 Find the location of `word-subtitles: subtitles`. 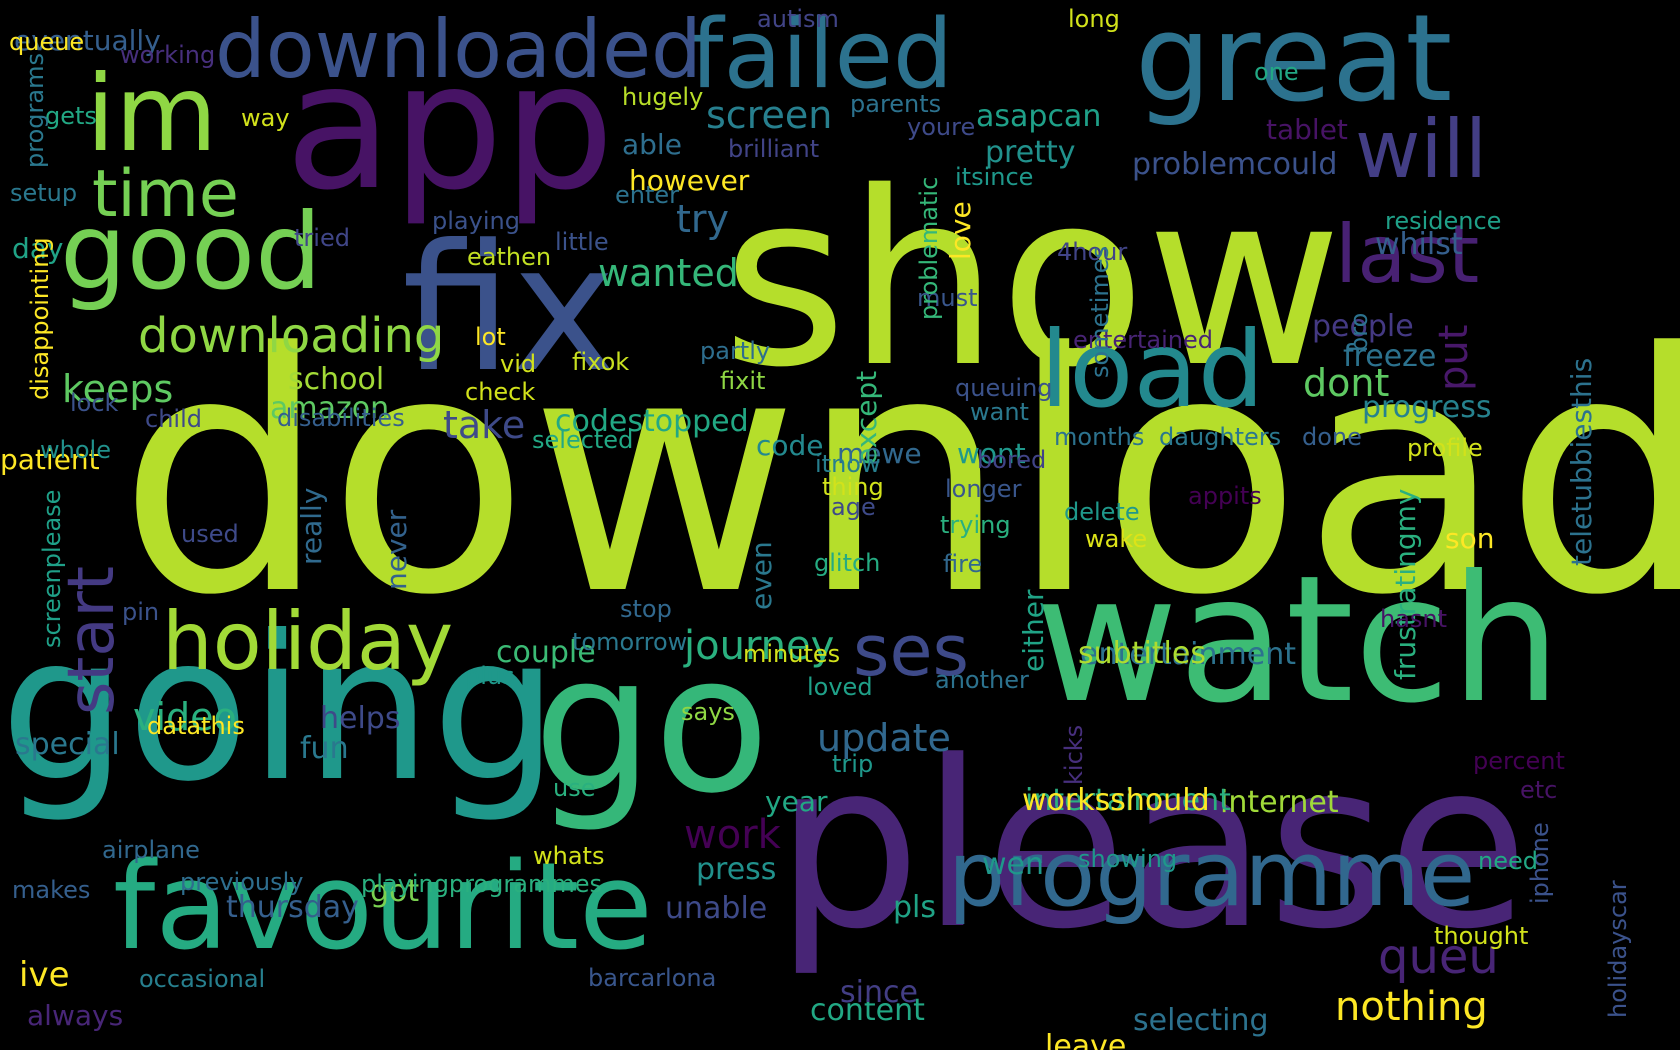

word-subtitles: subtitles is located at coordinates (1142, 653).